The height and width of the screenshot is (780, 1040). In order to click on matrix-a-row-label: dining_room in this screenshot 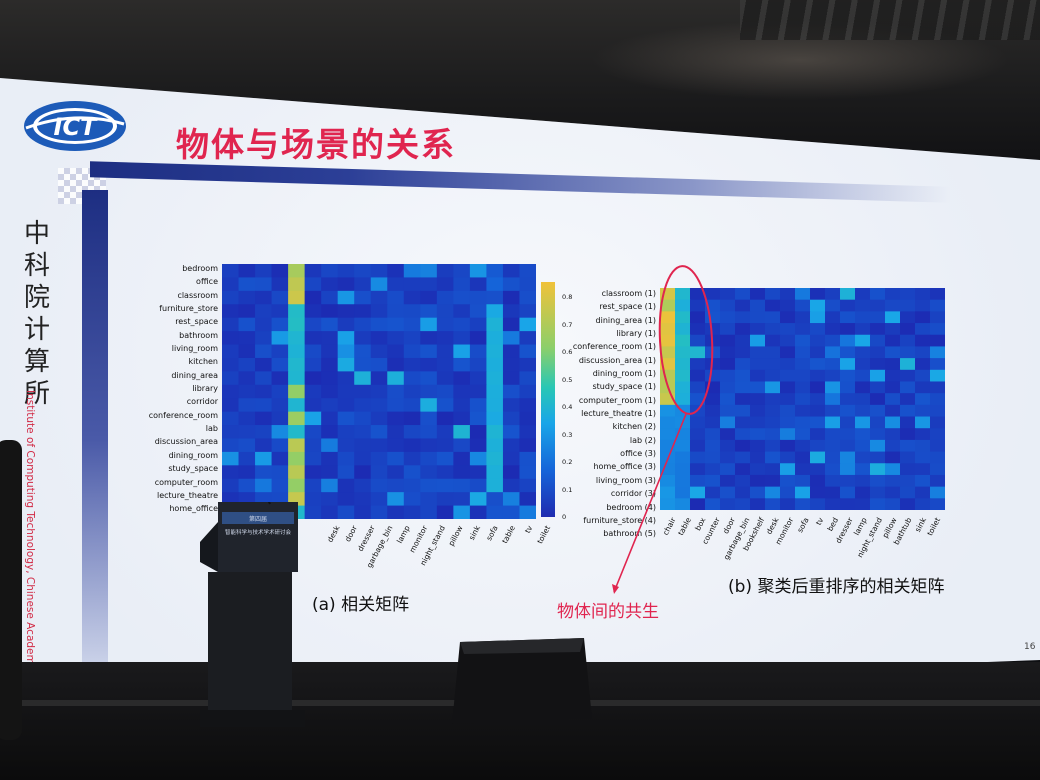, I will do `click(193, 455)`.